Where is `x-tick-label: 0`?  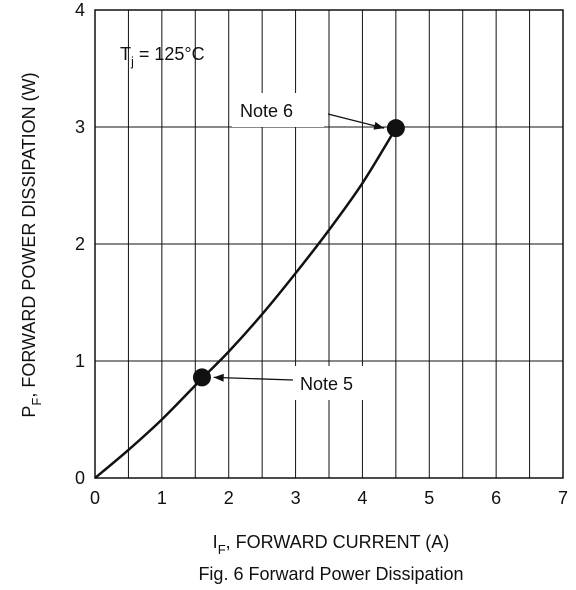
x-tick-label: 0 is located at coordinates (95, 498).